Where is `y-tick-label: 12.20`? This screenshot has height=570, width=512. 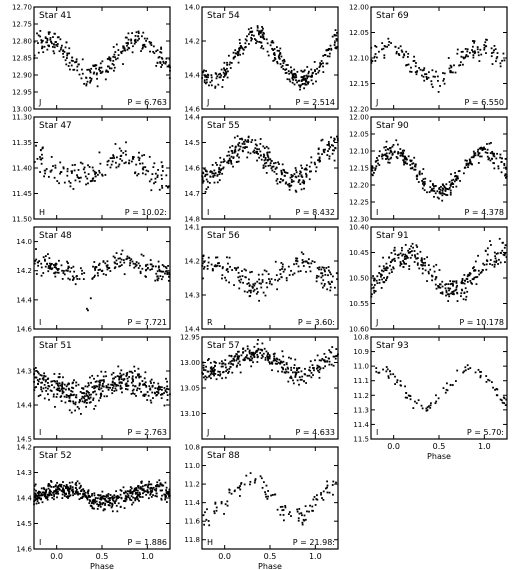
y-tick-label: 12.20 is located at coordinates (359, 110).